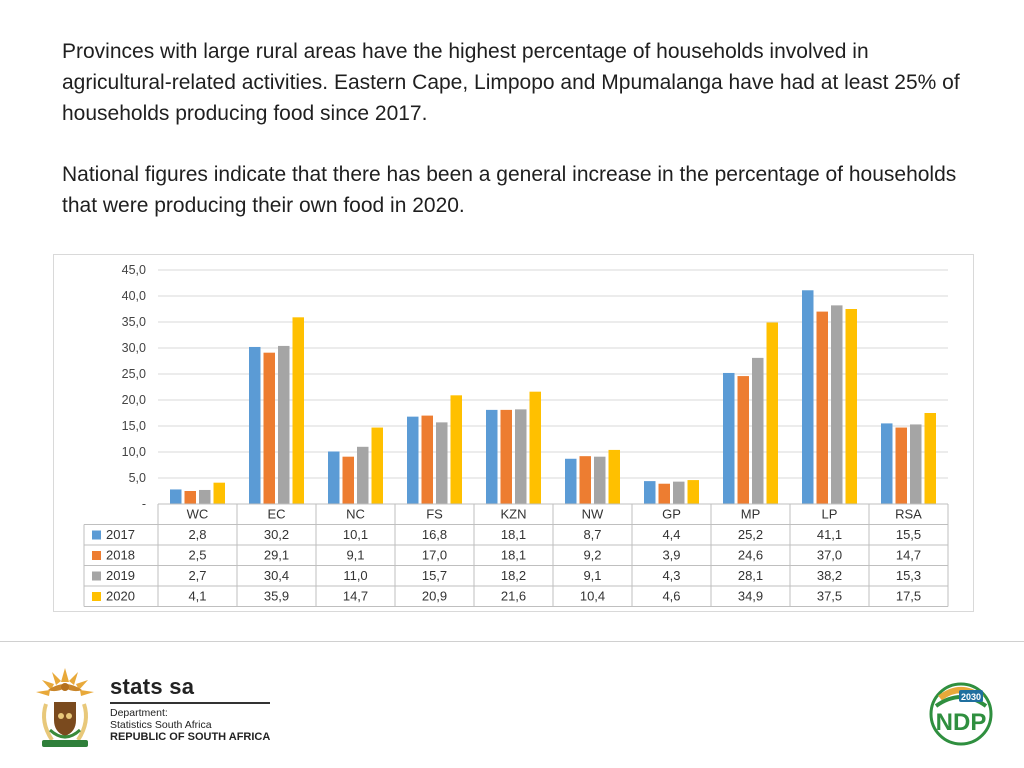  Describe the element at coordinates (592, 555) in the screenshot. I see `data-label: 9,2` at that location.